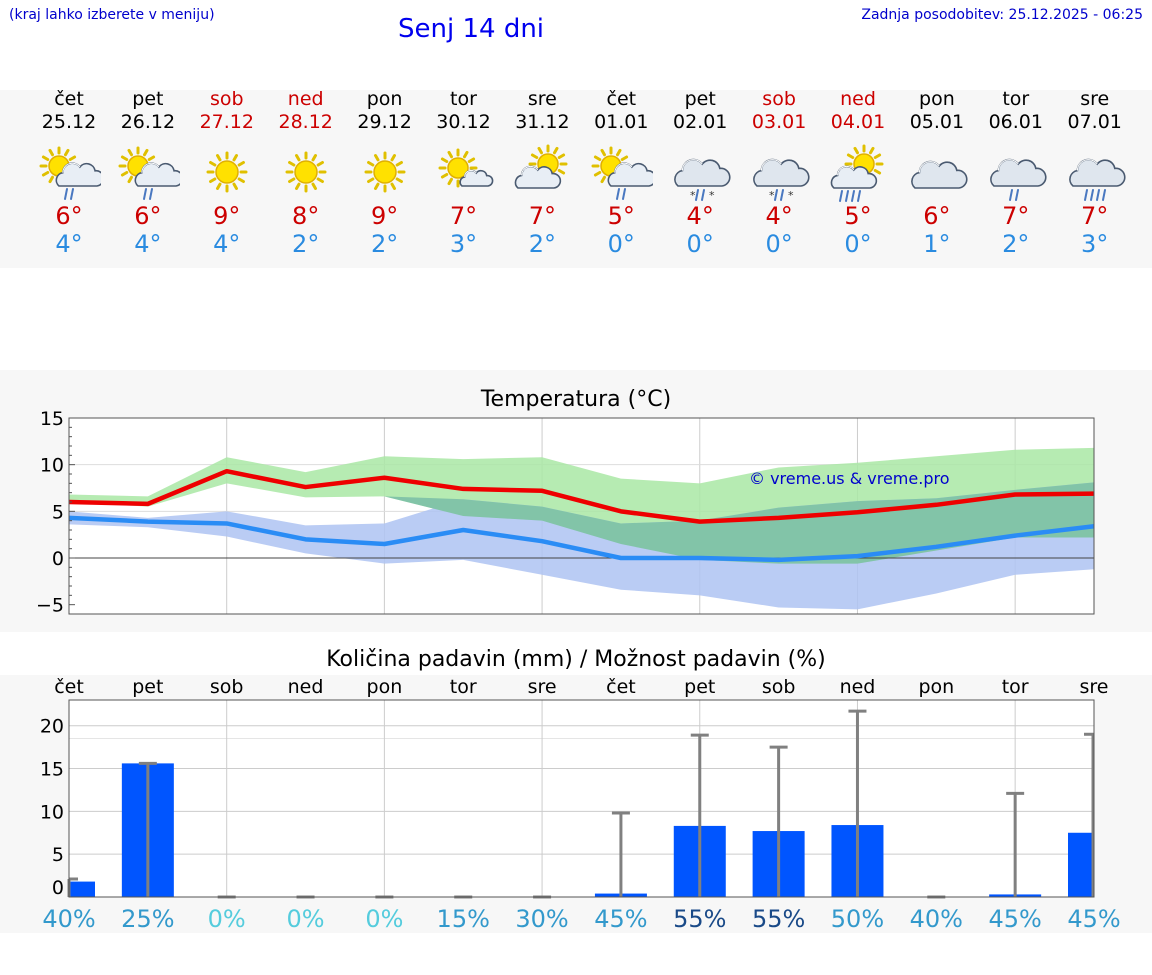  Describe the element at coordinates (1097, 179) in the screenshot. I see `cloud-heavy-rain-icon` at that location.